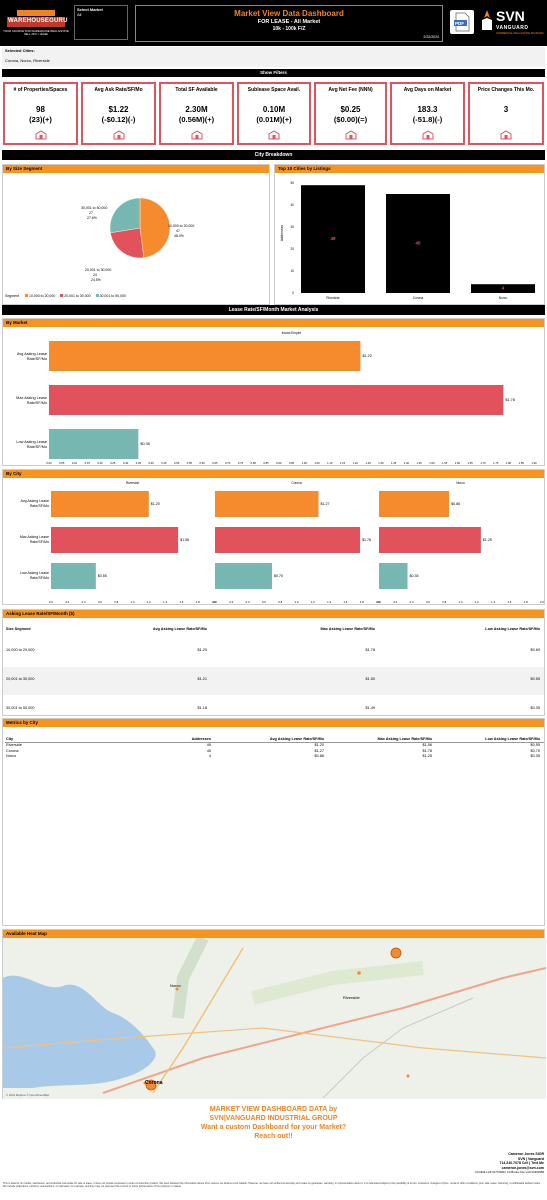 The image size is (547, 1200). Describe the element at coordinates (325, 504) in the screenshot. I see `city-bar-value: $1.27` at that location.